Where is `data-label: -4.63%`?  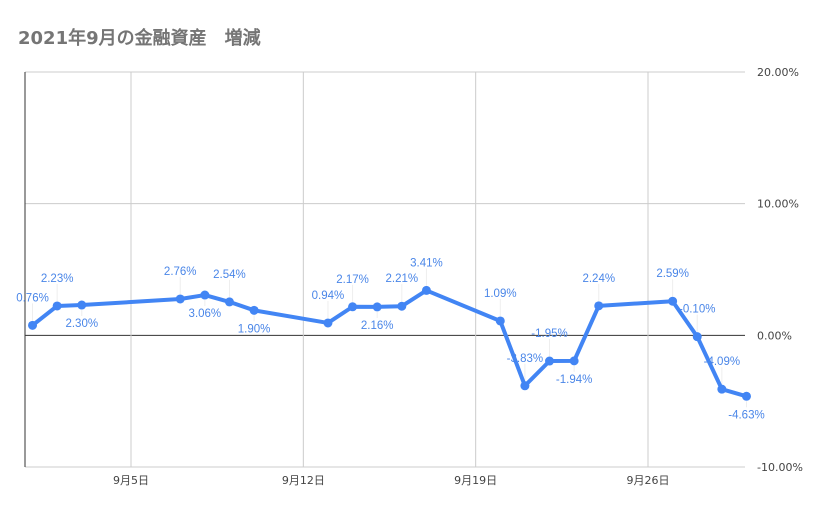
data-label: -4.63% is located at coordinates (746, 415).